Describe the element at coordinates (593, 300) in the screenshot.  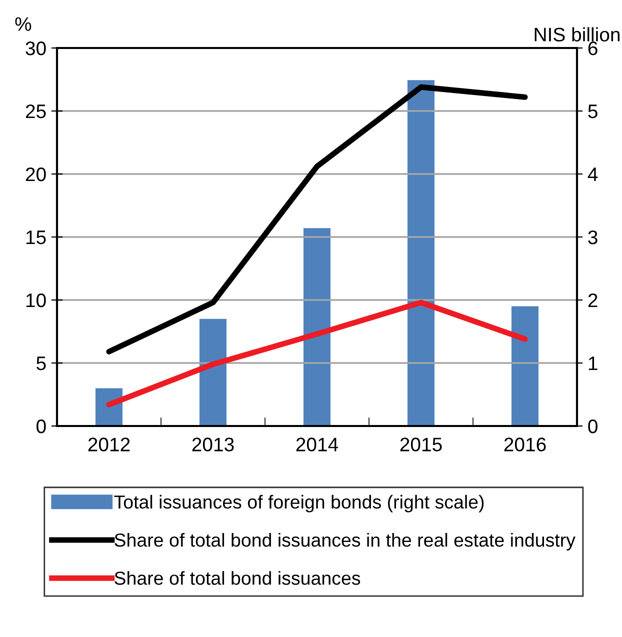
I see `y2-tick-label: 2` at that location.